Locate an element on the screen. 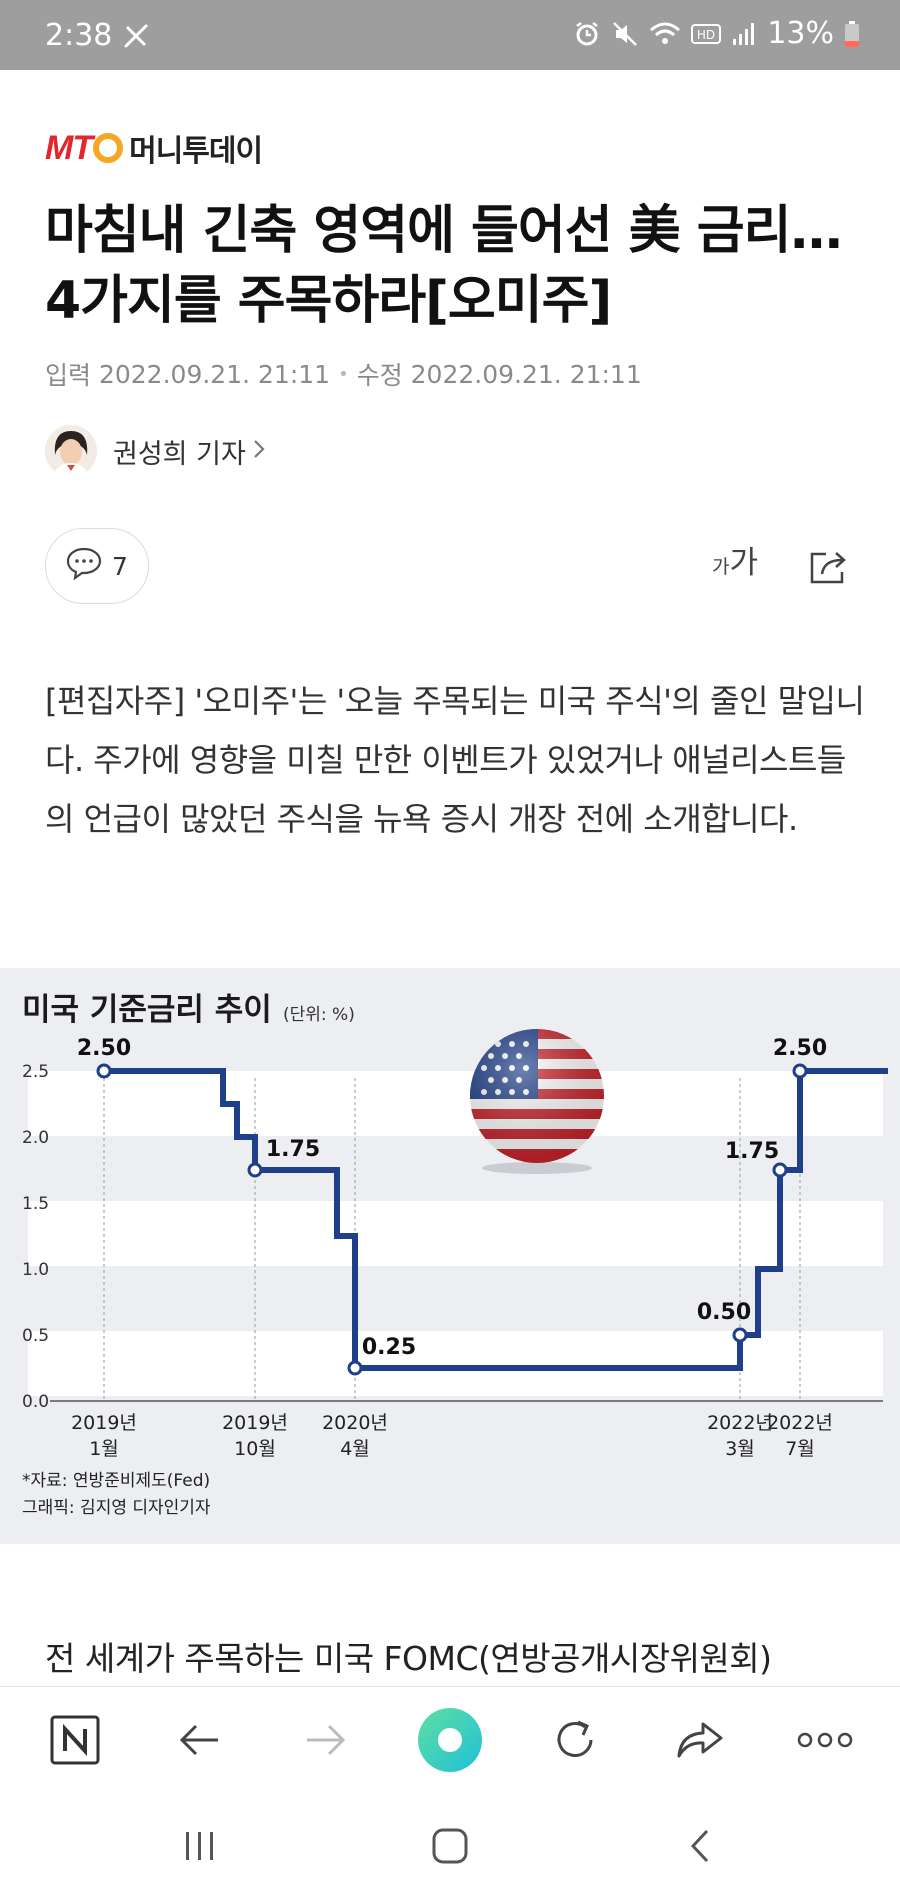  arrow-left-icon is located at coordinates (198, 1739).